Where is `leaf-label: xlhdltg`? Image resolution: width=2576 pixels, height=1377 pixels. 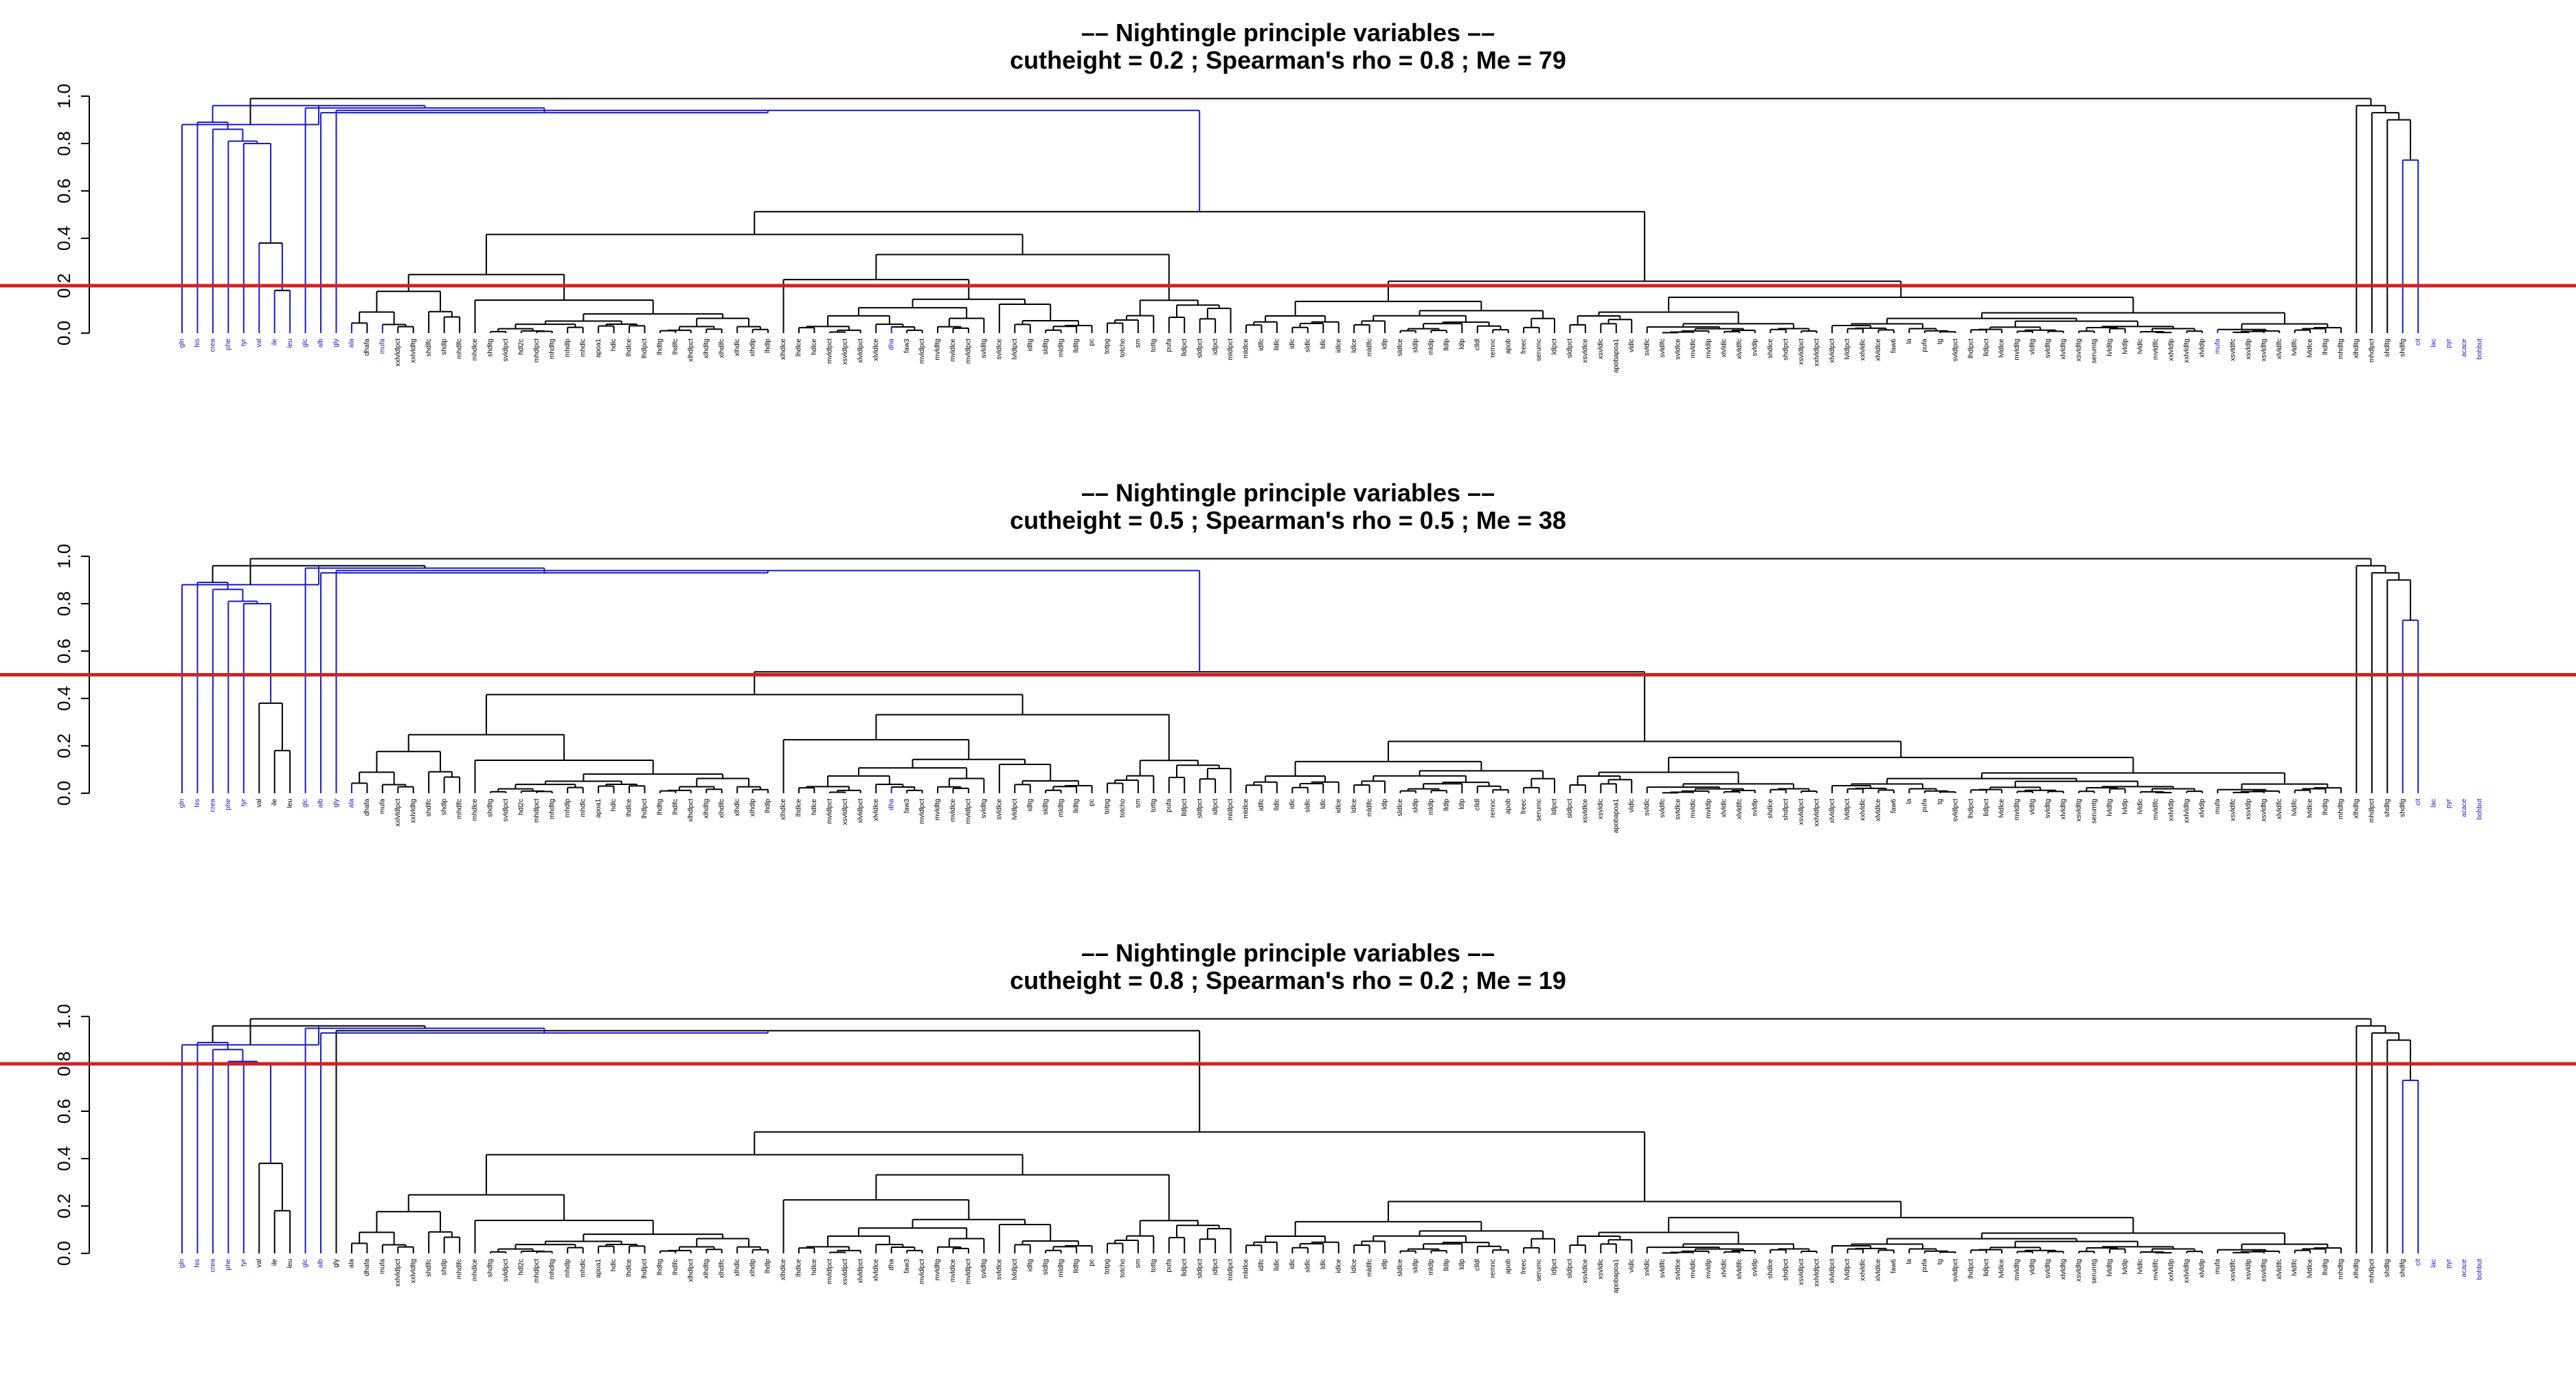
leaf-label: xlhdltg is located at coordinates (2356, 349).